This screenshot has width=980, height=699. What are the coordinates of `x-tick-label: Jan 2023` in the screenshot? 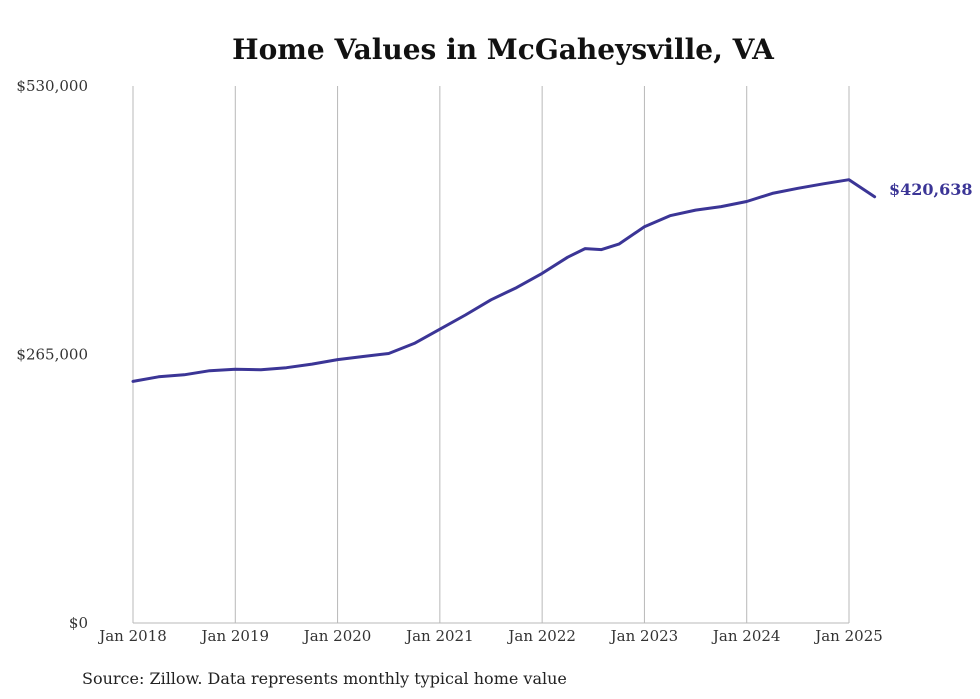 It's located at (644, 636).